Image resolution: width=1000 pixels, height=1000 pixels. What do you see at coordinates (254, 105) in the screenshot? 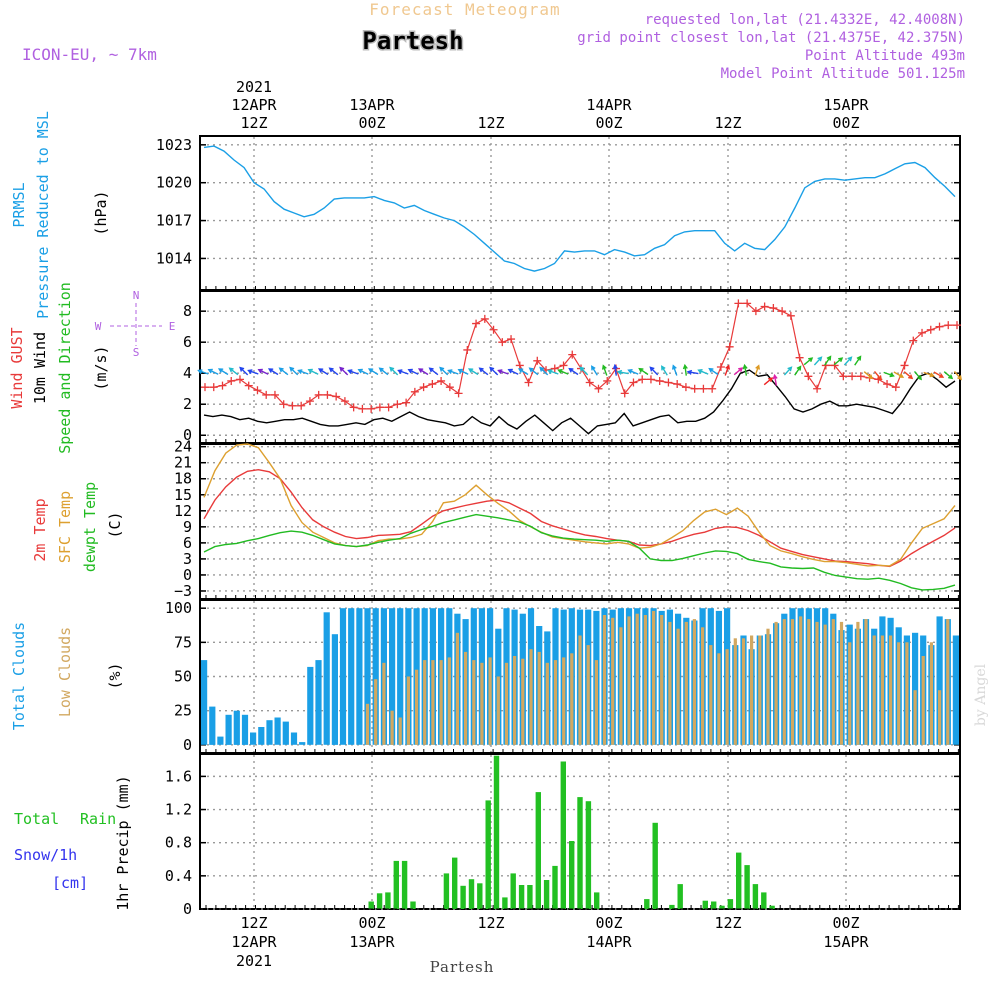
I see `top-time-date-0: 12APR` at bounding box center [254, 105].